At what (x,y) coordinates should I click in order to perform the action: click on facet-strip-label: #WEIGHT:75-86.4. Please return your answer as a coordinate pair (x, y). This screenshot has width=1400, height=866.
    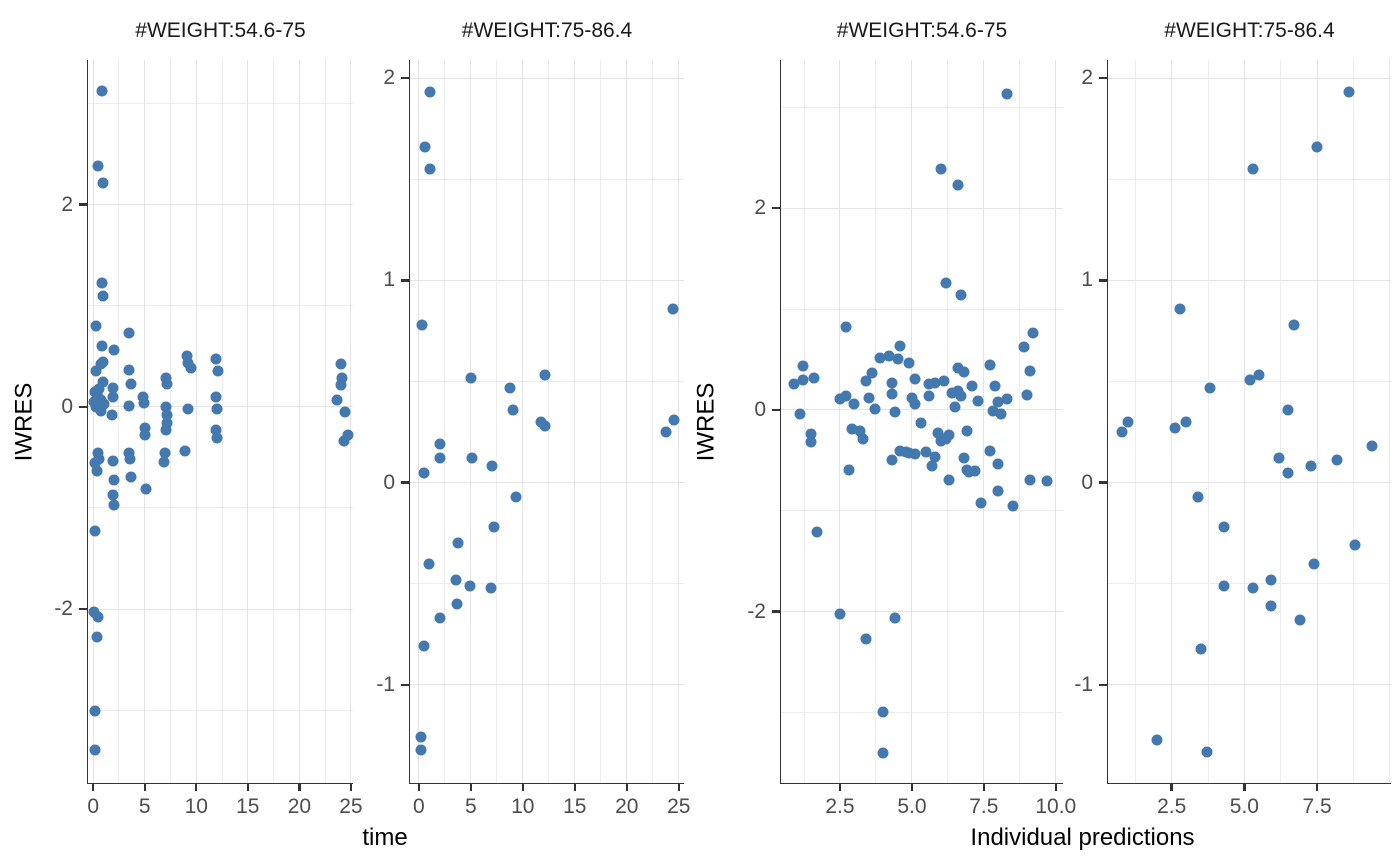
    Looking at the image, I should click on (1249, 30).